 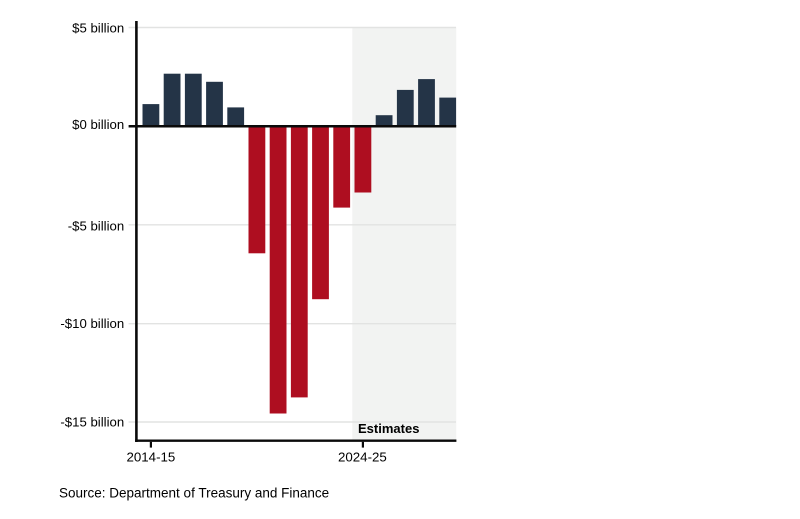 What do you see at coordinates (362, 457) in the screenshot?
I see `svg-text: 2024-25` at bounding box center [362, 457].